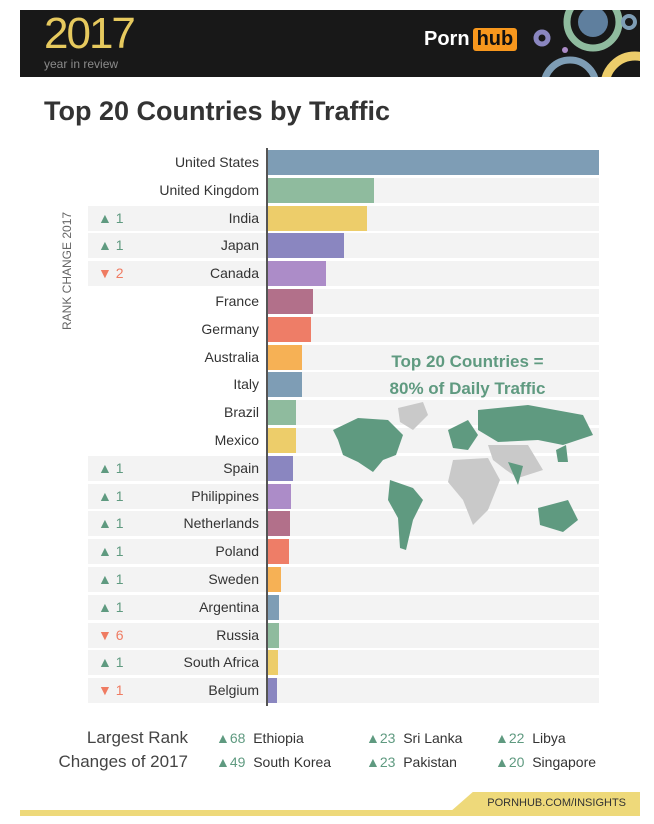  I want to click on country-label: South Africa, so click(221, 662).